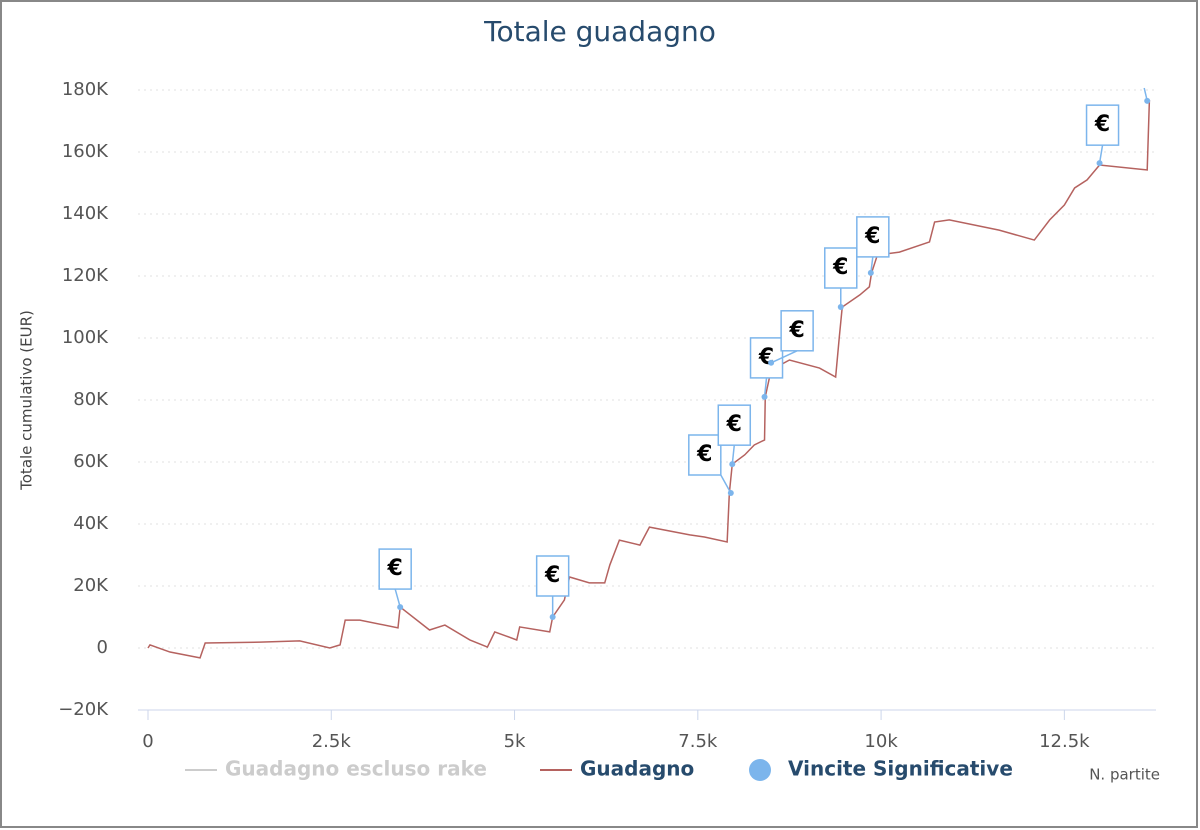 The height and width of the screenshot is (830, 1200). Describe the element at coordinates (332, 741) in the screenshot. I see `x-tick-label: 2.5k` at that location.